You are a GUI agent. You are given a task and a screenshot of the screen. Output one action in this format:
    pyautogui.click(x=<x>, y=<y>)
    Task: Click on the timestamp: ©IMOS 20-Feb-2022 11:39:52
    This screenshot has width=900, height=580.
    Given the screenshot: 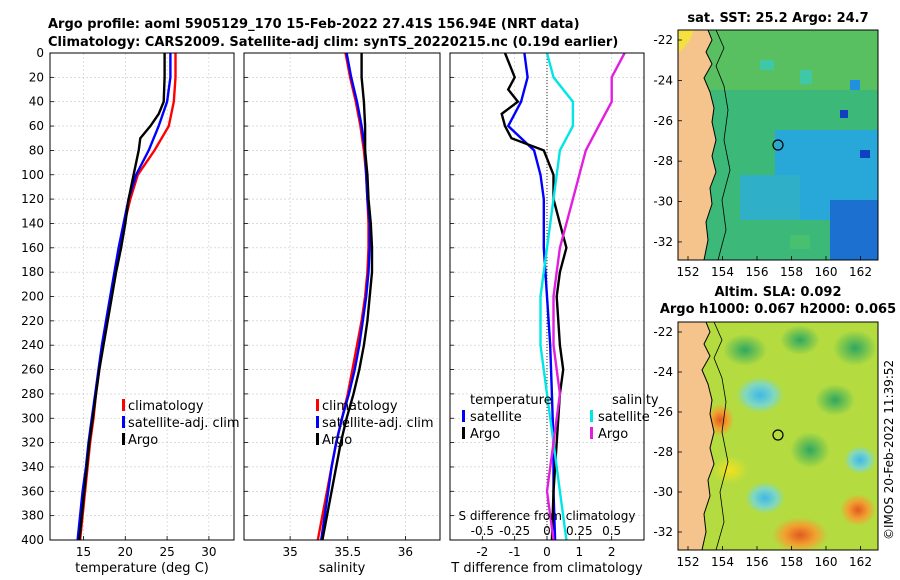 What is the action you would take?
    pyautogui.click(x=889, y=450)
    